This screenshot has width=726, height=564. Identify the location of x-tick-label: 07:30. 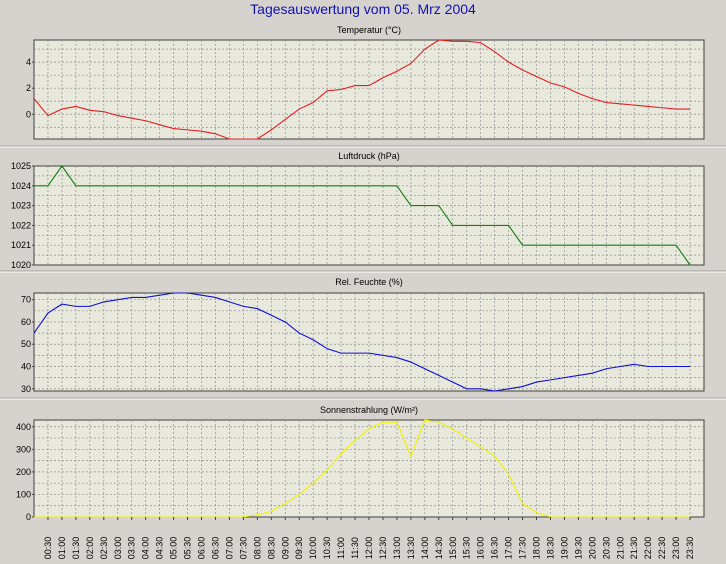
(243, 548).